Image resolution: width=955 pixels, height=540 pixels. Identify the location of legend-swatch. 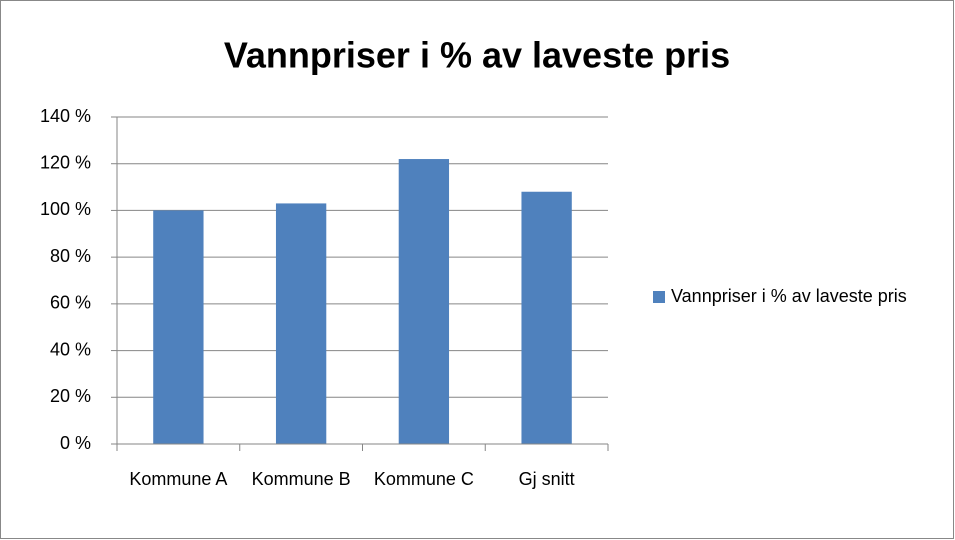
(659, 297).